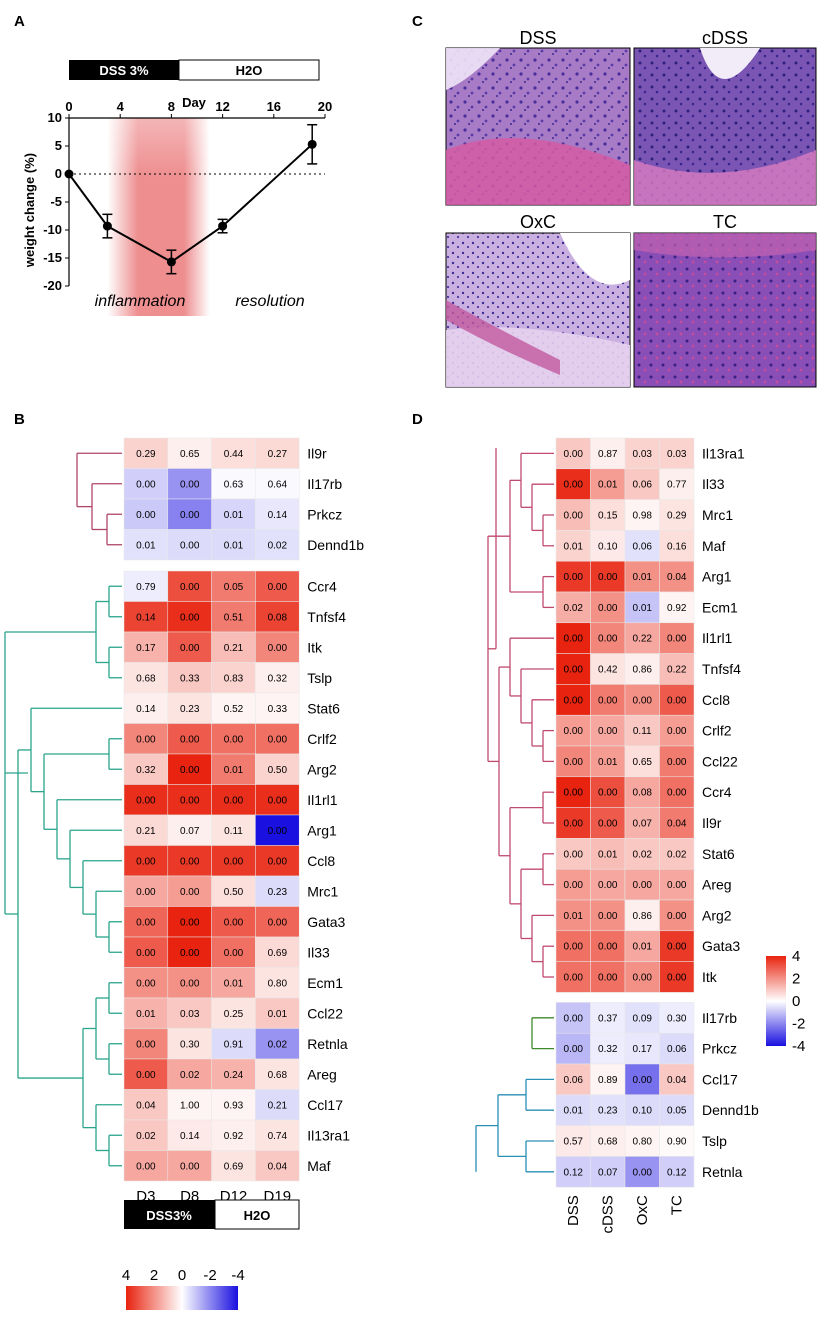  I want to click on cell-pvalue: 0.32, so click(278, 678).